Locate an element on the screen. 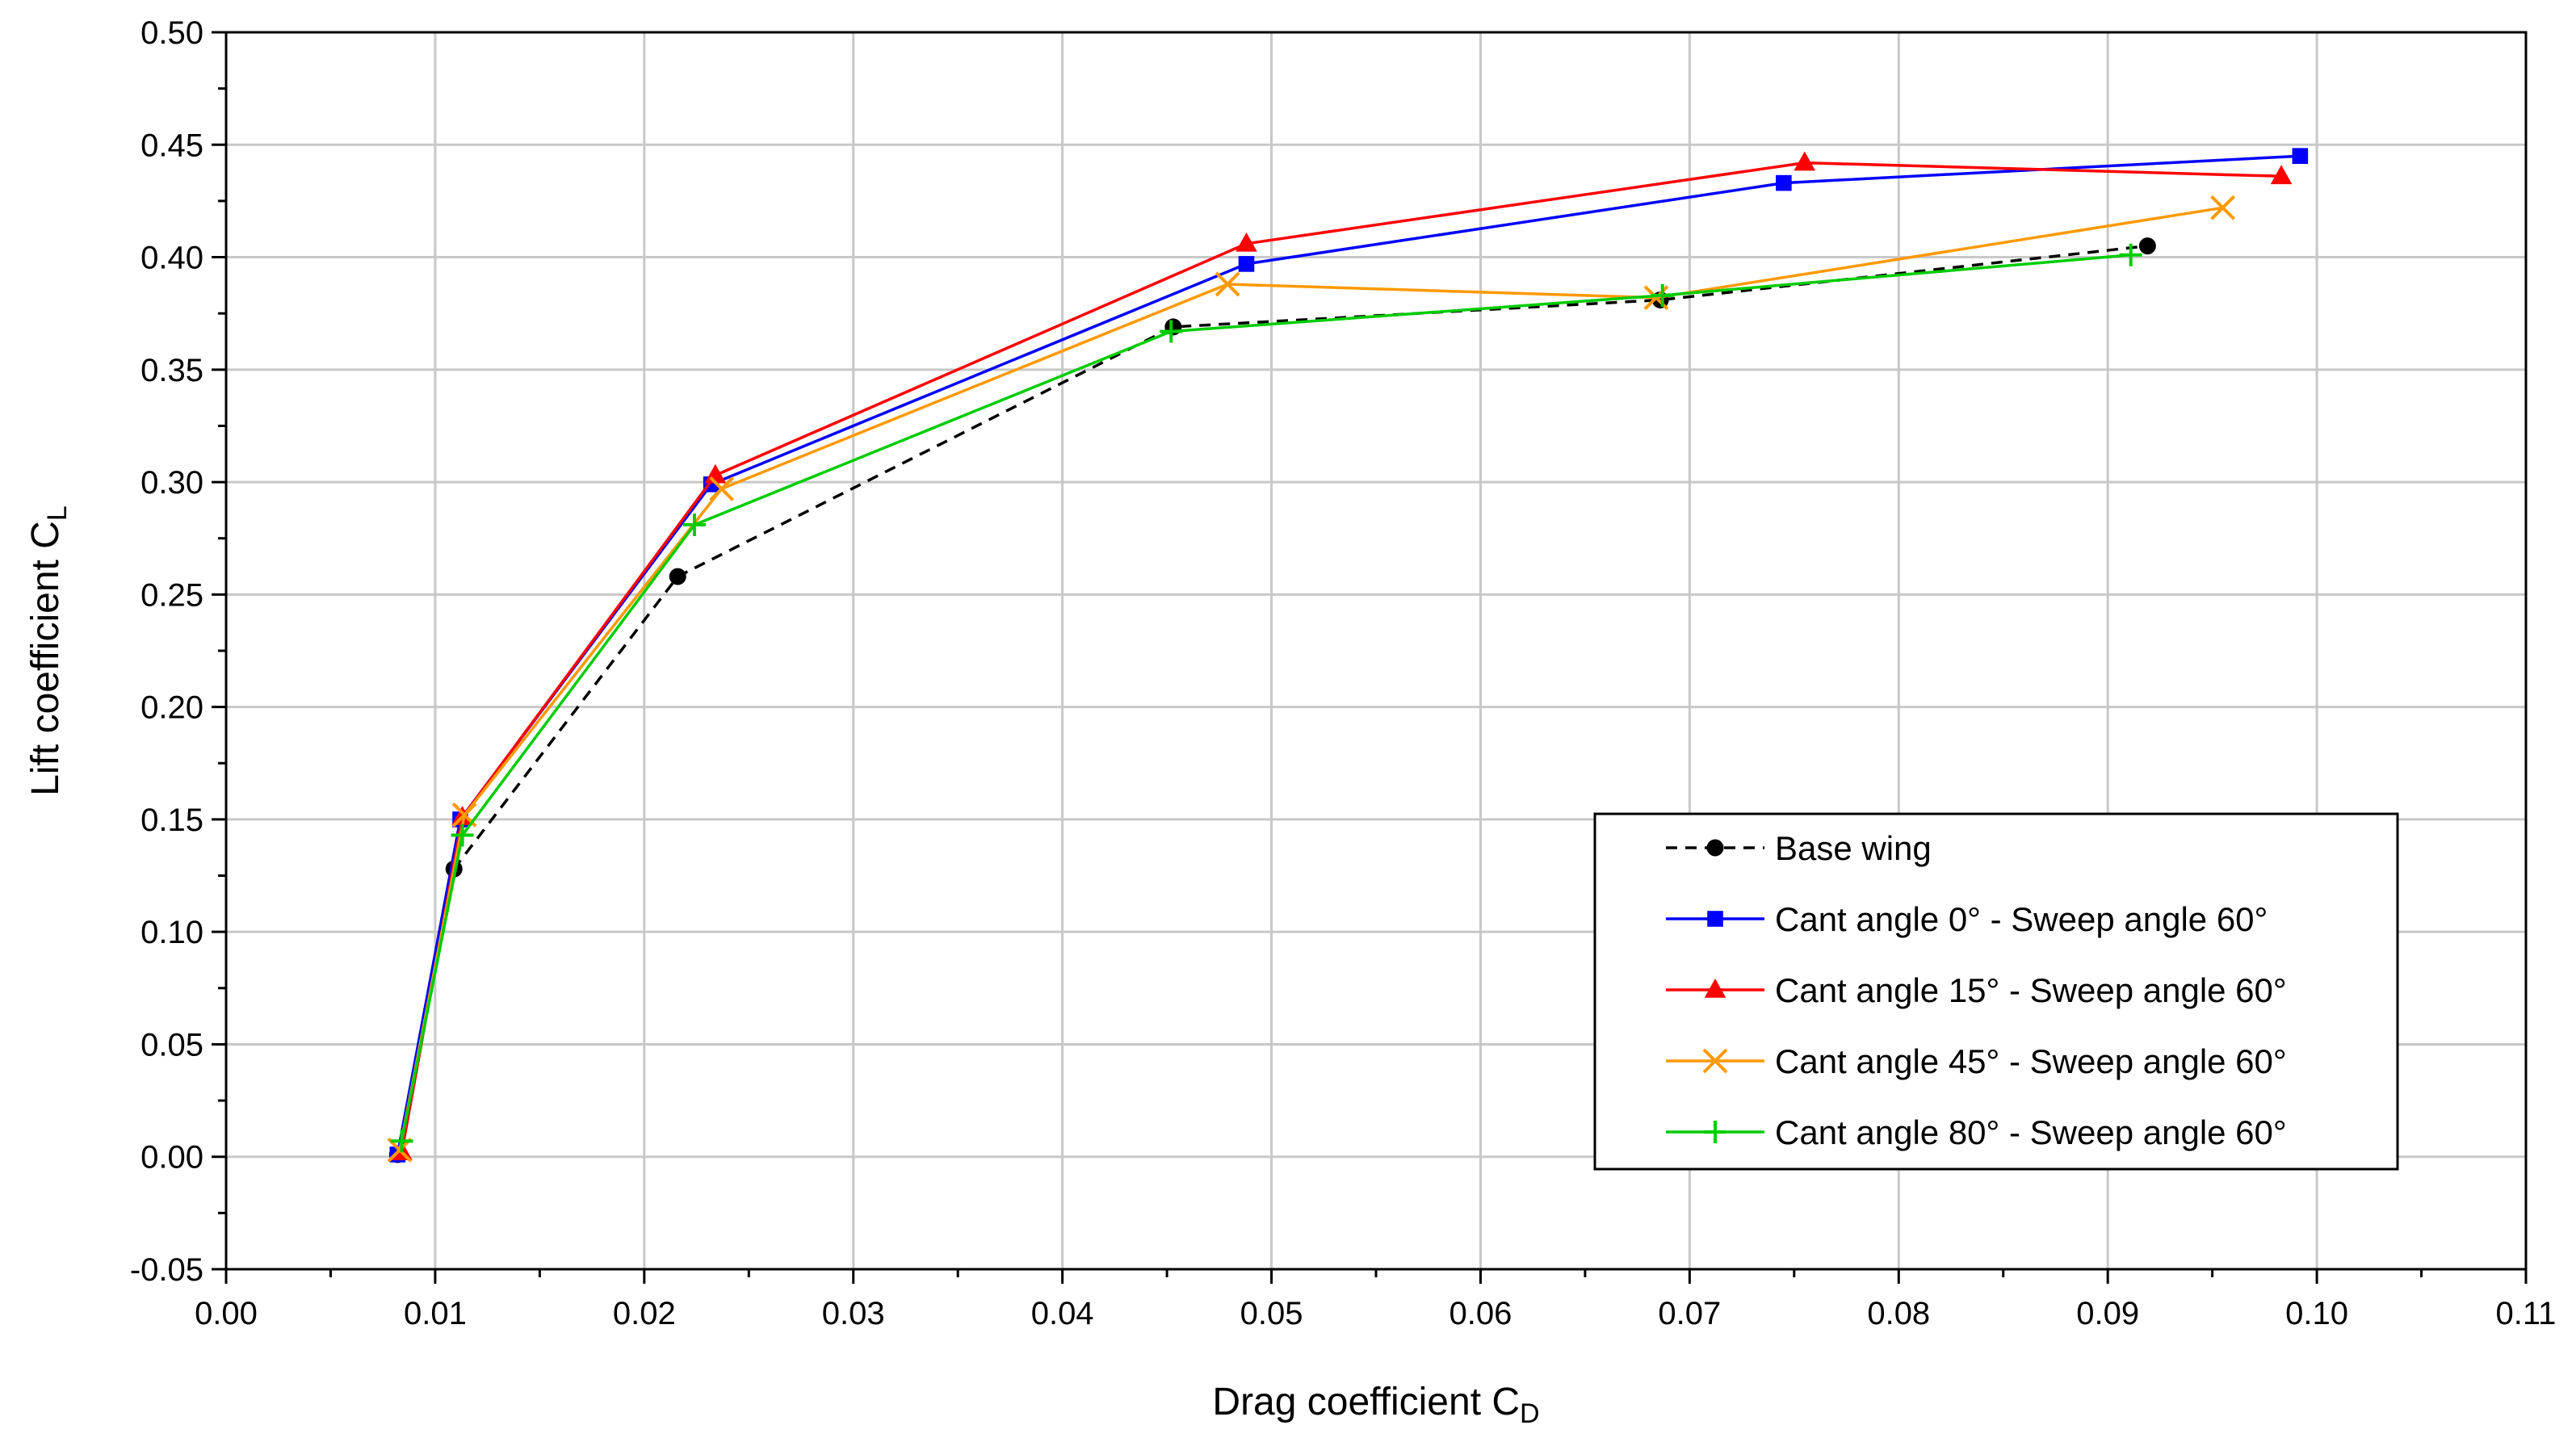  legend-label: Cant angle 80° - Sweep angle 60° is located at coordinates (2031, 1132).